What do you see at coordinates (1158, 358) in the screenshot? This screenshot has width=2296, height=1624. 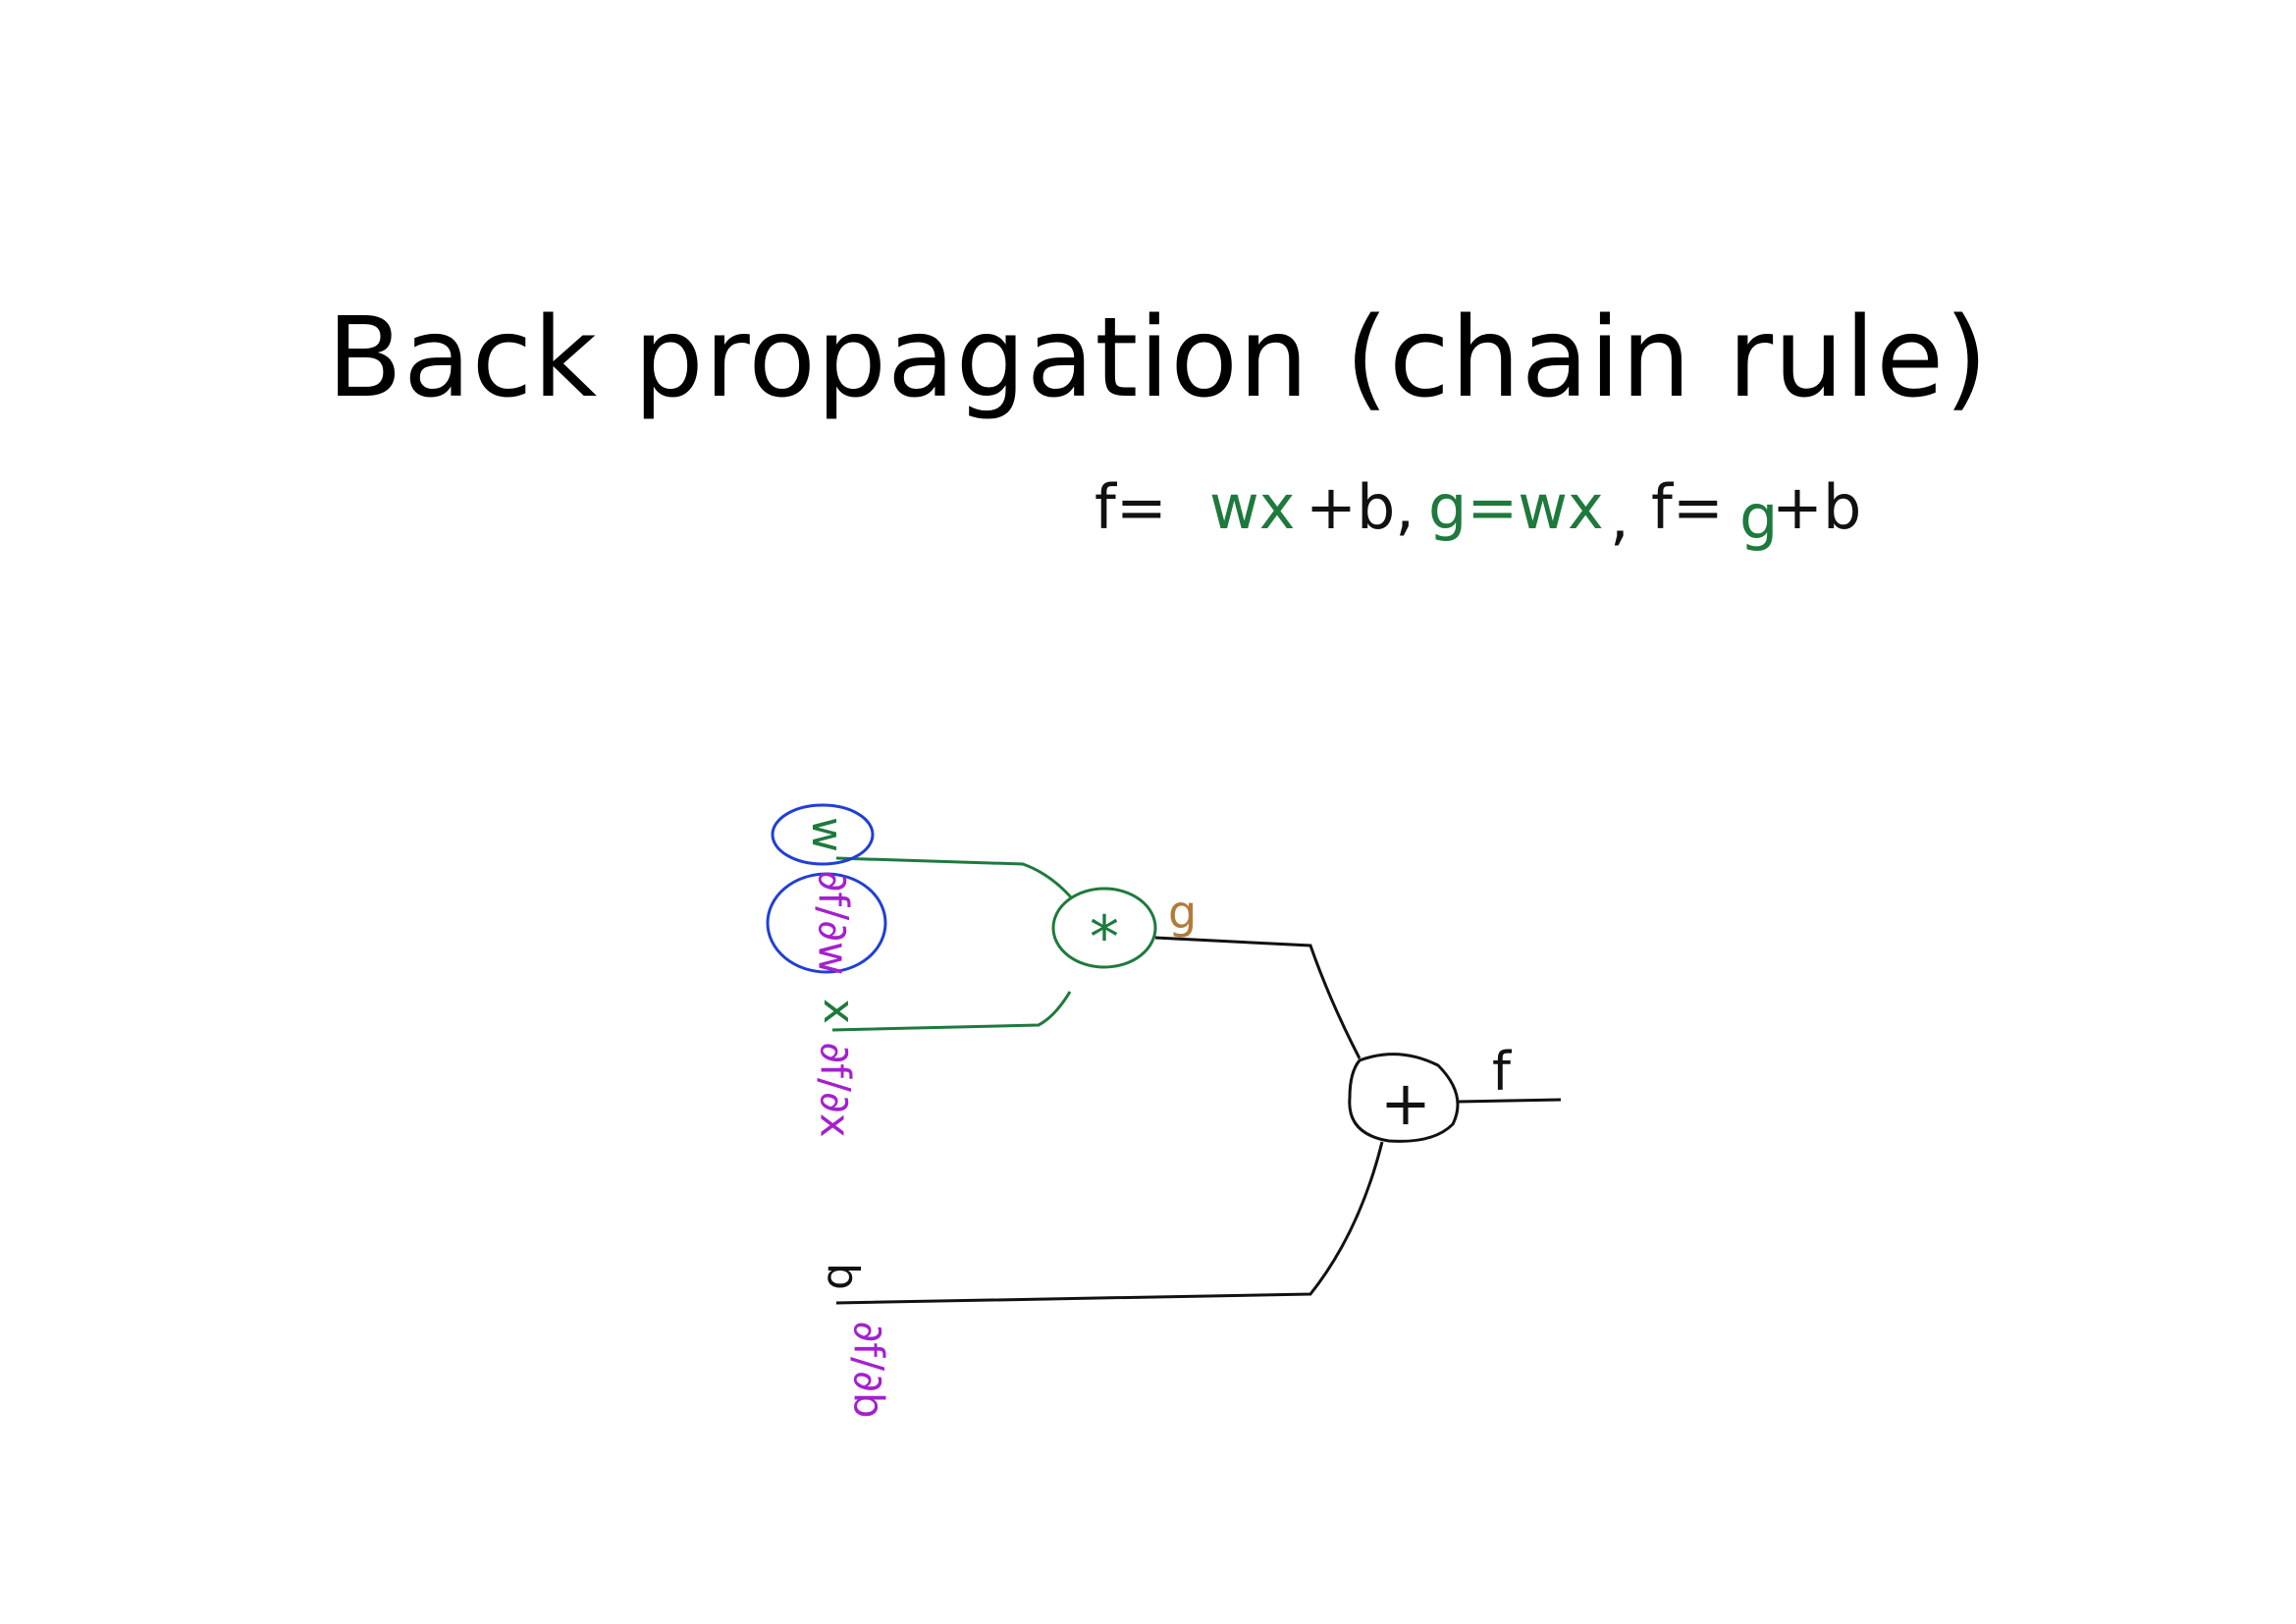 I see `slide-title: Back propagation (chain rule)` at bounding box center [1158, 358].